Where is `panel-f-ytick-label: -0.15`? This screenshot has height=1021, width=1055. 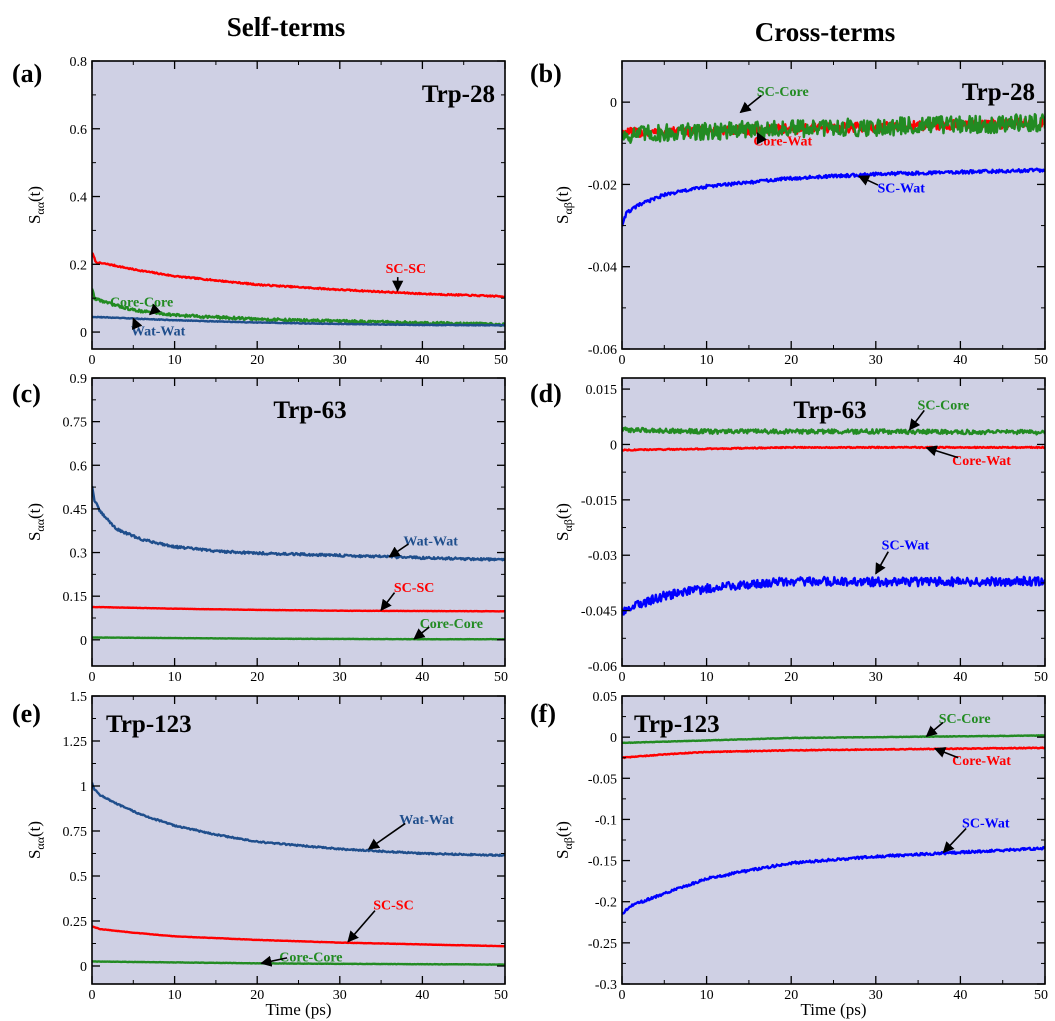 panel-f-ytick-label: -0.15 is located at coordinates (602, 862).